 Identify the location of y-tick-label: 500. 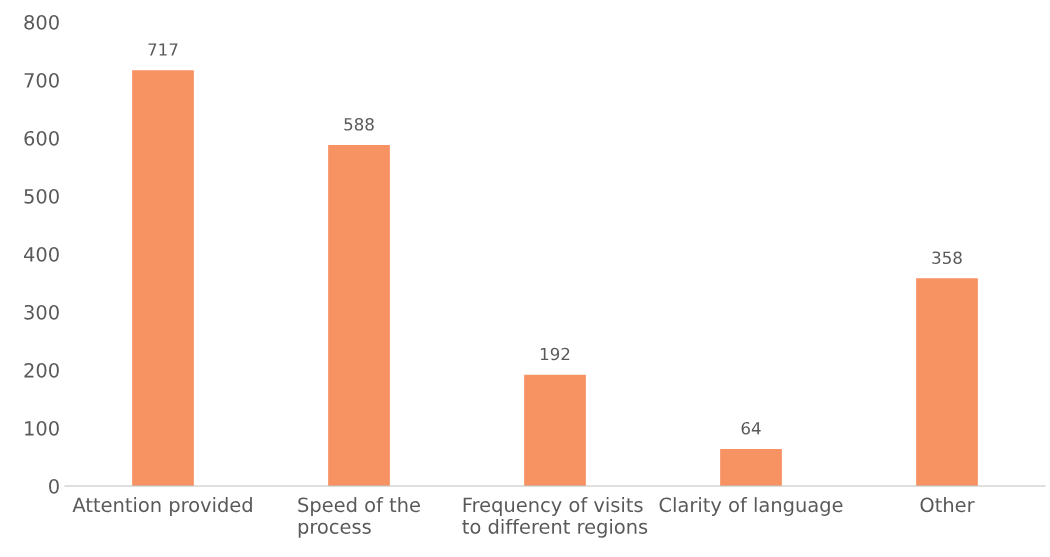
(41, 196).